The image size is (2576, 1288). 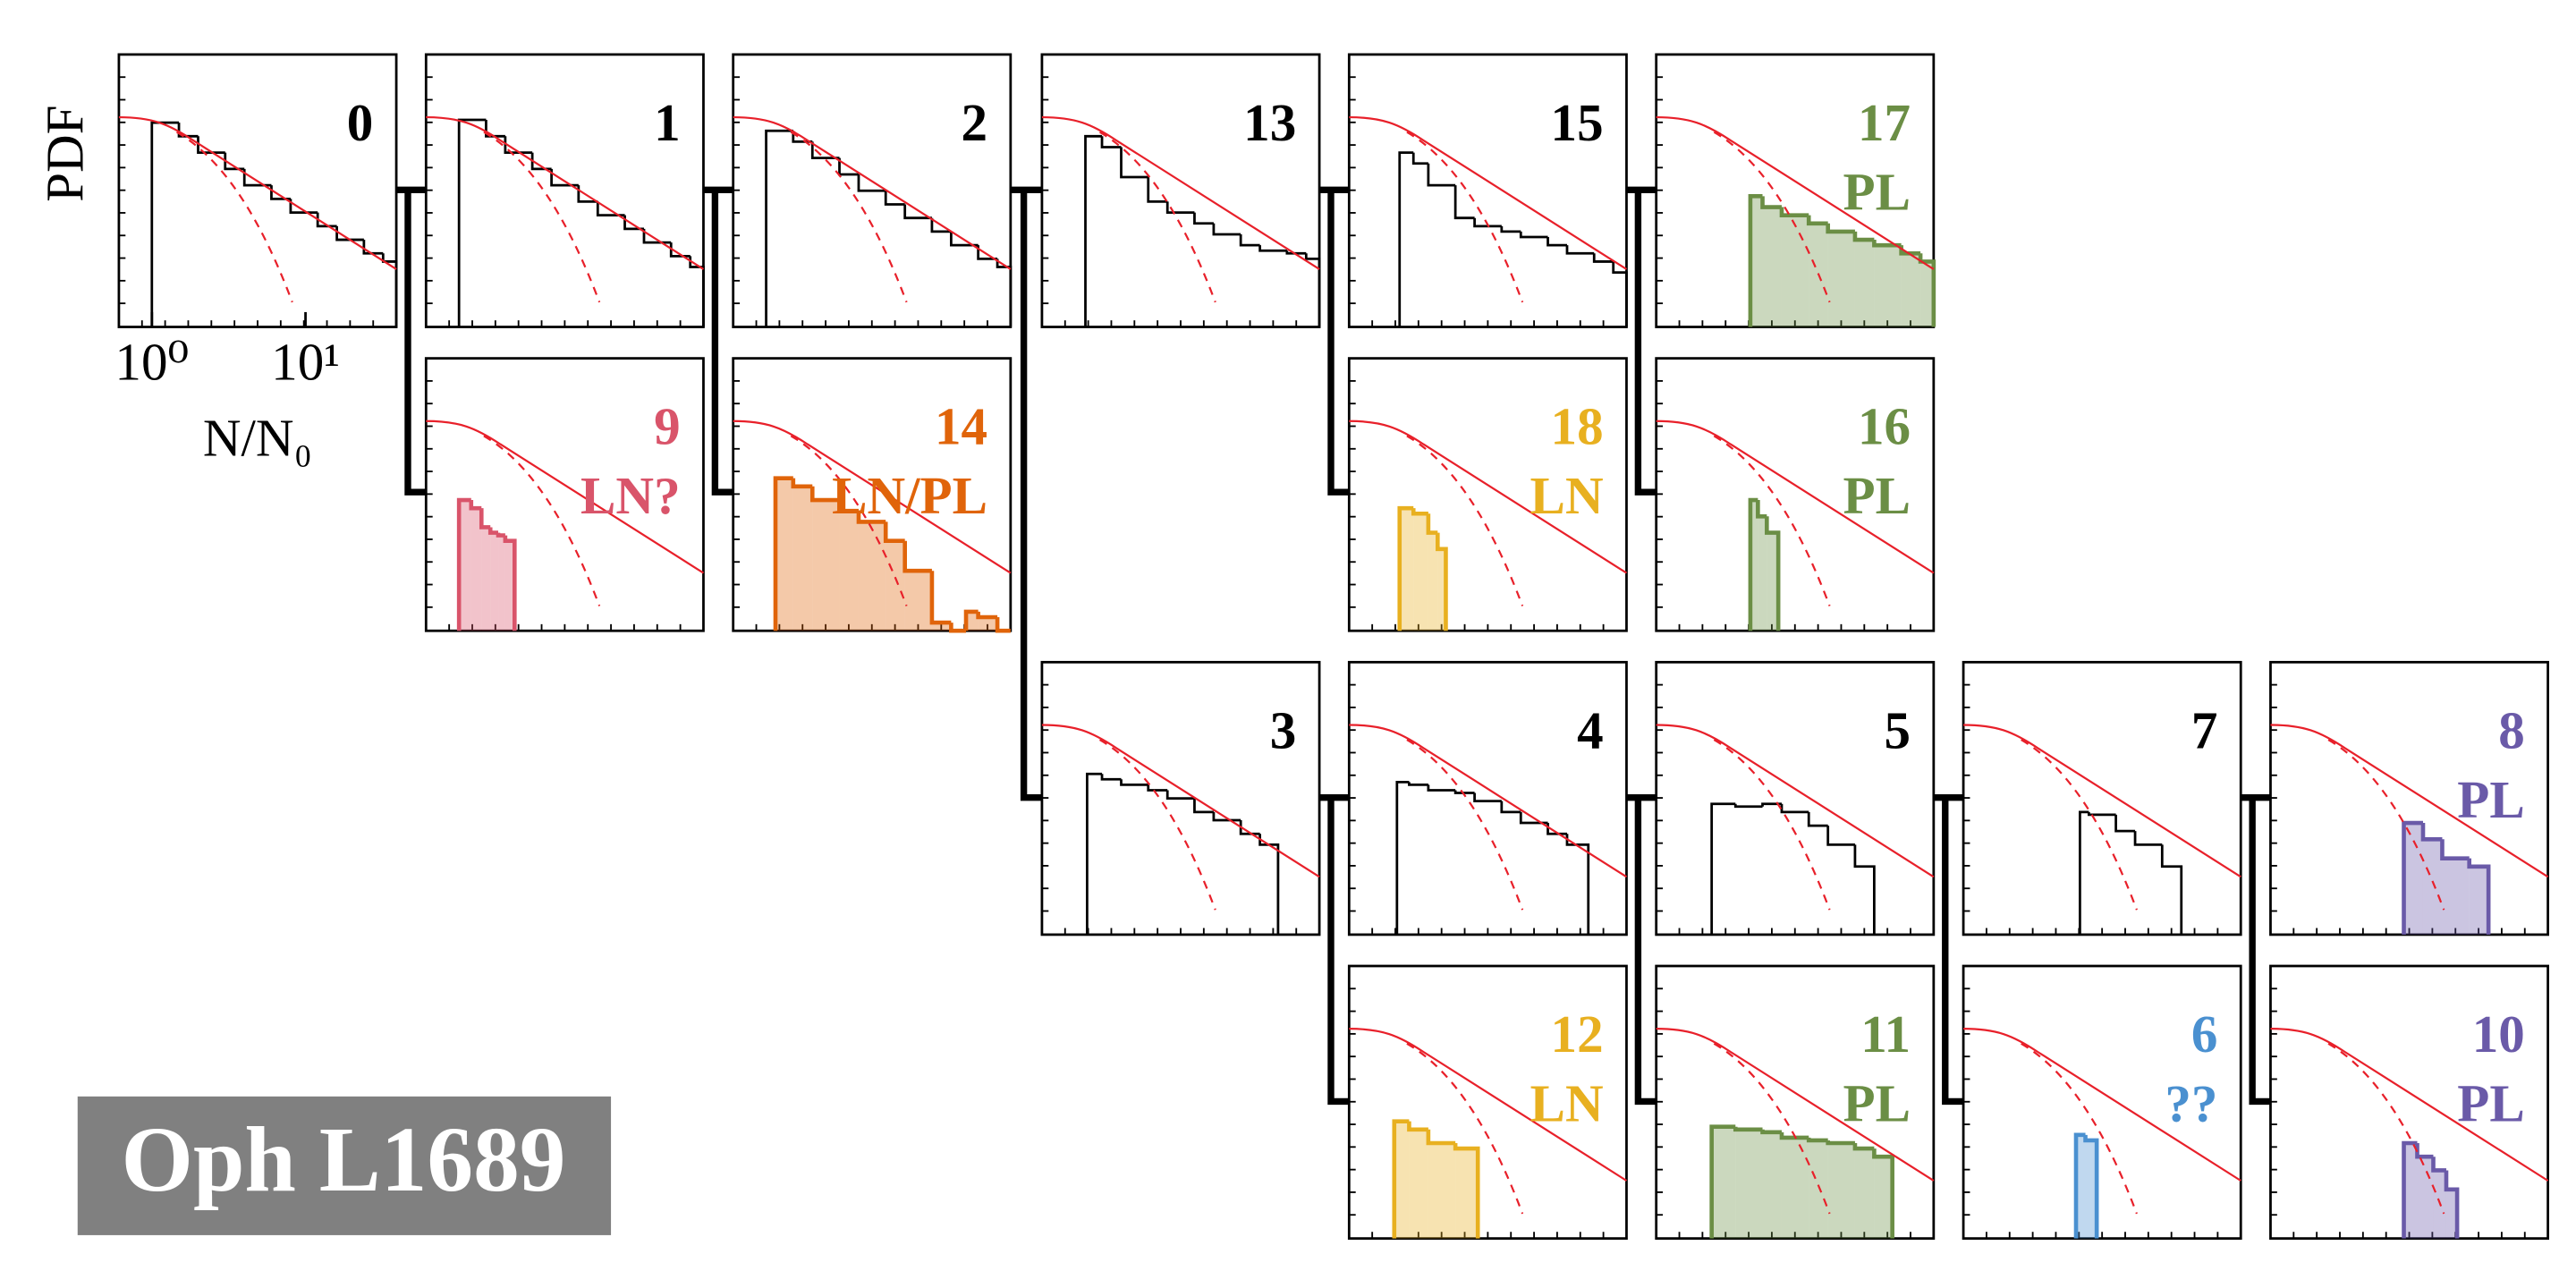 I want to click on panel-number: 5, so click(x=1897, y=729).